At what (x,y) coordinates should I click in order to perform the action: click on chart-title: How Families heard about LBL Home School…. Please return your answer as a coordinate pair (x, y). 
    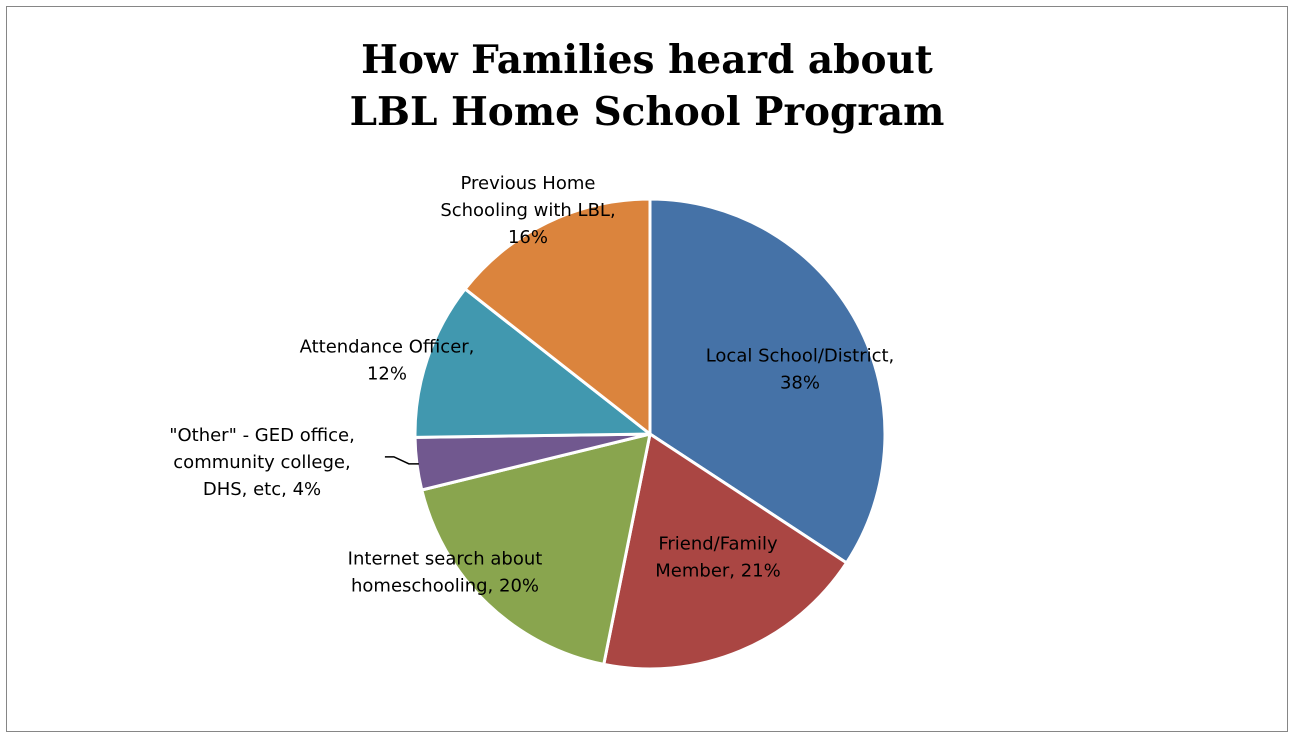
    Looking at the image, I should click on (647, 86).